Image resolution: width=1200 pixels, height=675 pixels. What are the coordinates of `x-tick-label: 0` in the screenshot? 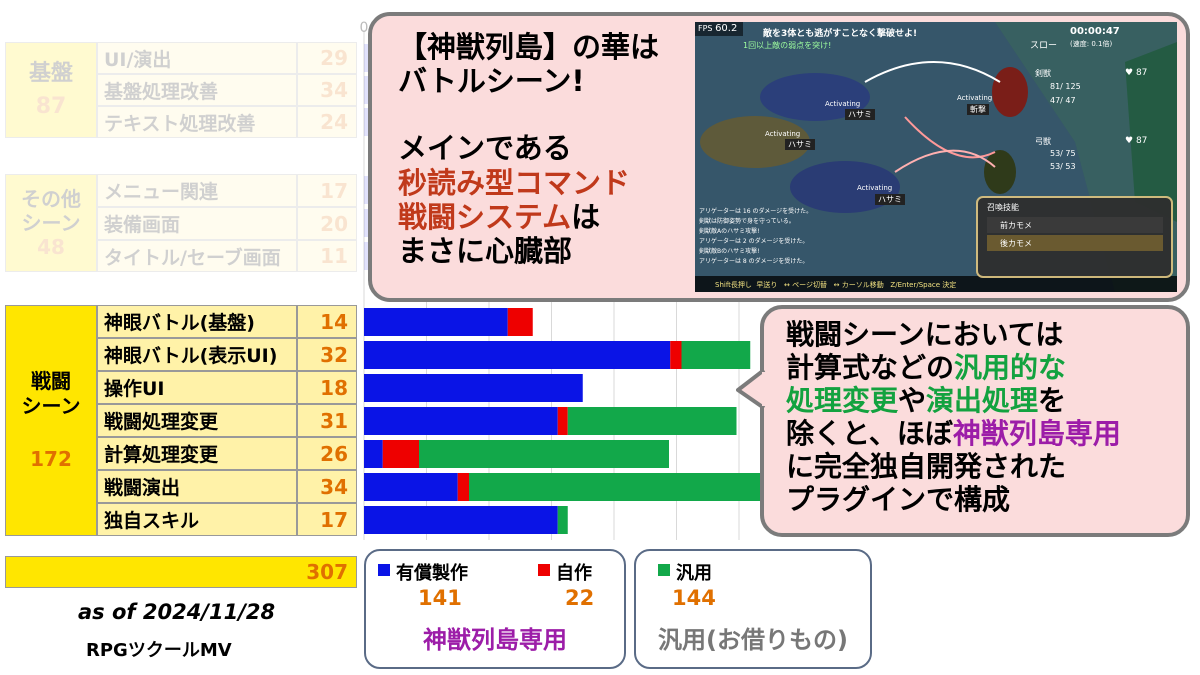 It's located at (364, 28).